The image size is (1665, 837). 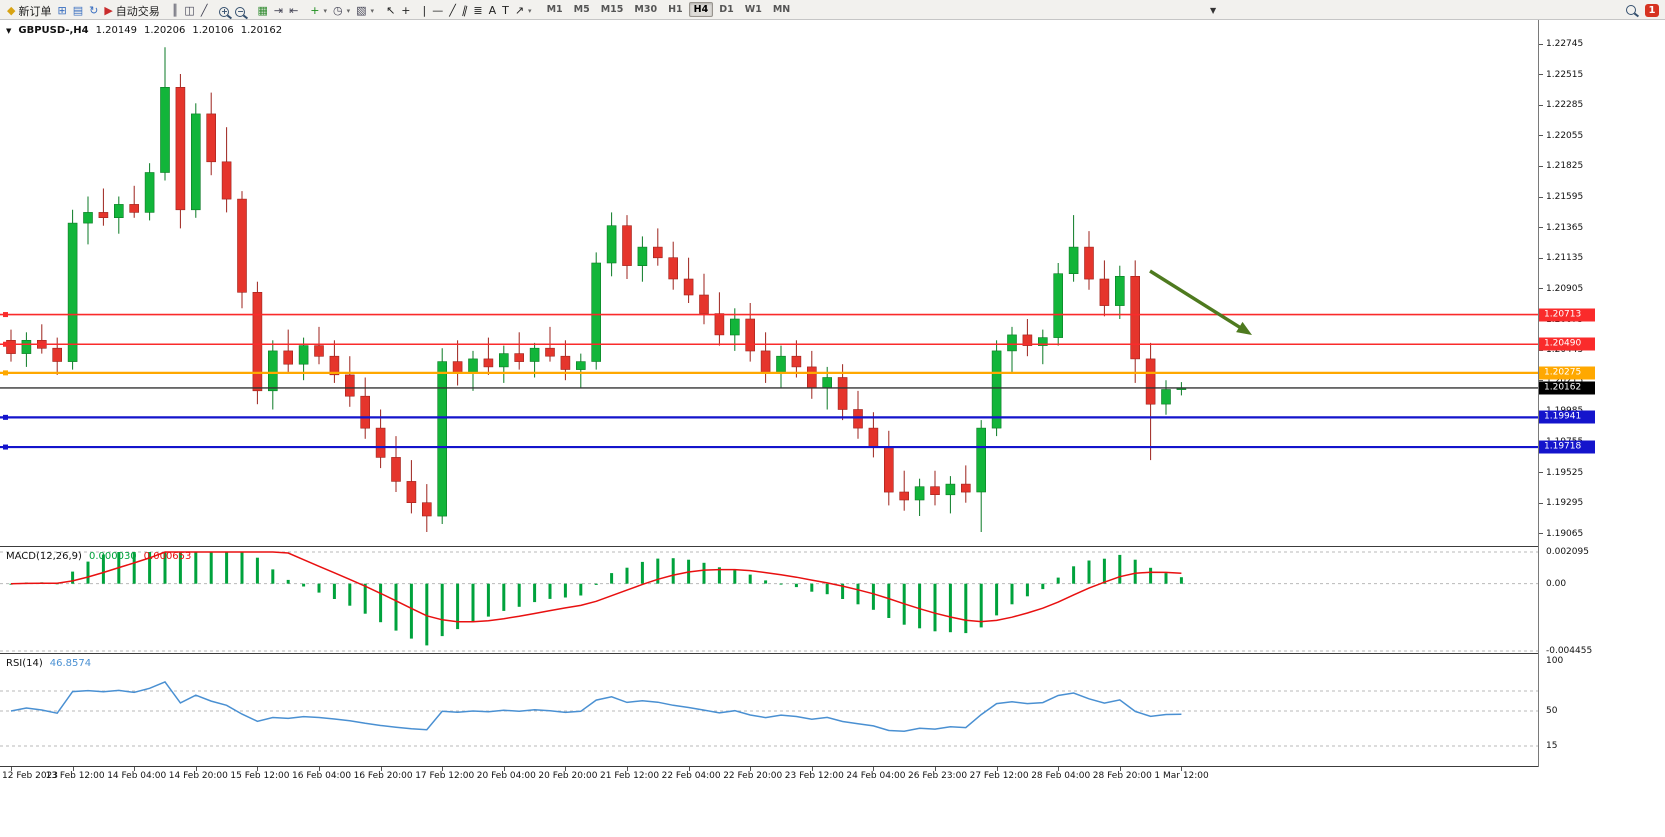 I want to click on crosshair-icon: +, so click(x=405, y=11).